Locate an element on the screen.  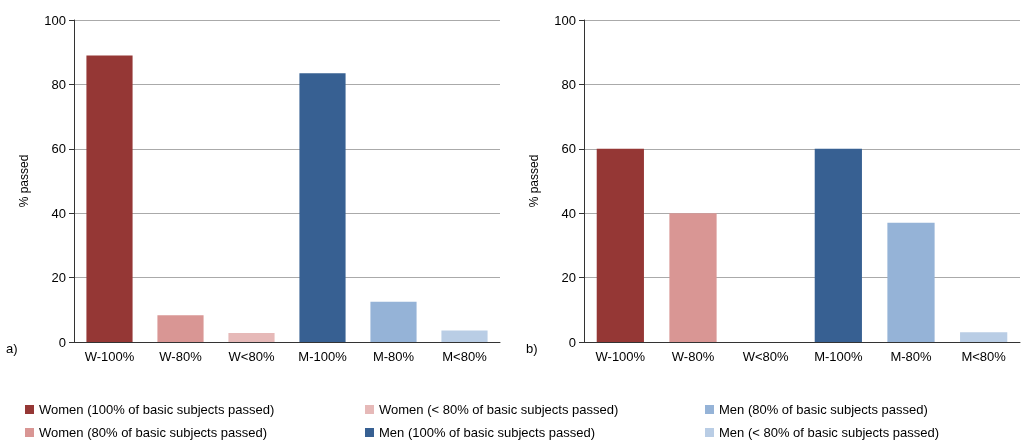
text: b) is located at coordinates (532, 348).